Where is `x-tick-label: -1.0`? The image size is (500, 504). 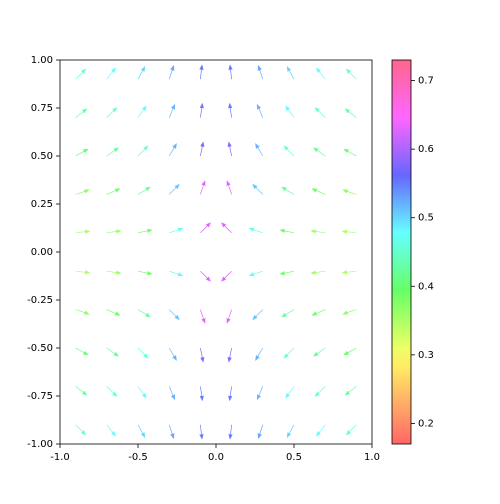 x-tick-label: -1.0 is located at coordinates (60, 457).